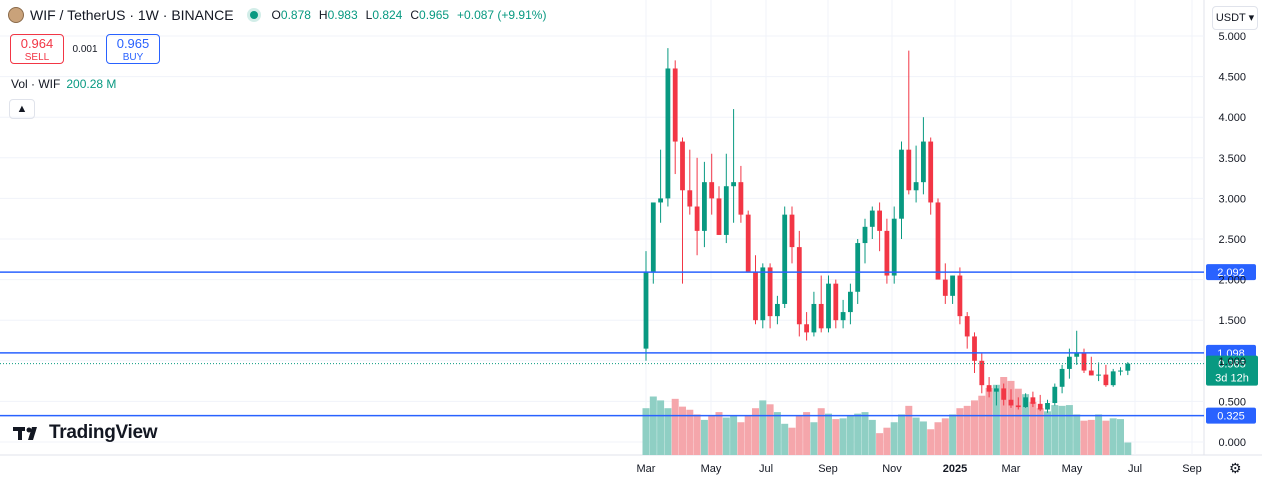 The image size is (1262, 483). Describe the element at coordinates (1235, 468) in the screenshot. I see `gear-icon: ⚙` at that location.